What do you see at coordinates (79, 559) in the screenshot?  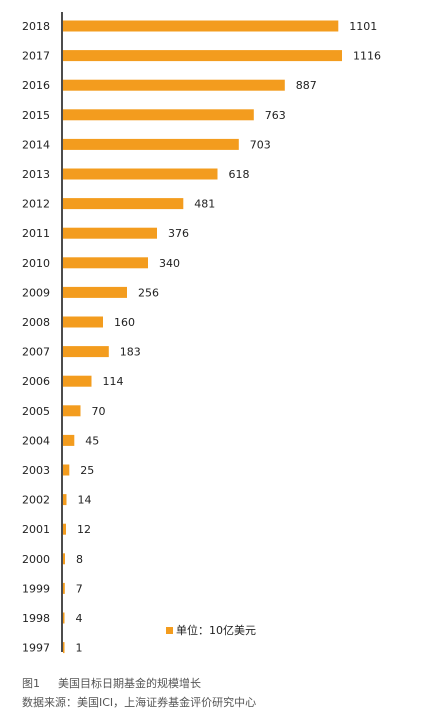 I see `value-label-2000: 8` at bounding box center [79, 559].